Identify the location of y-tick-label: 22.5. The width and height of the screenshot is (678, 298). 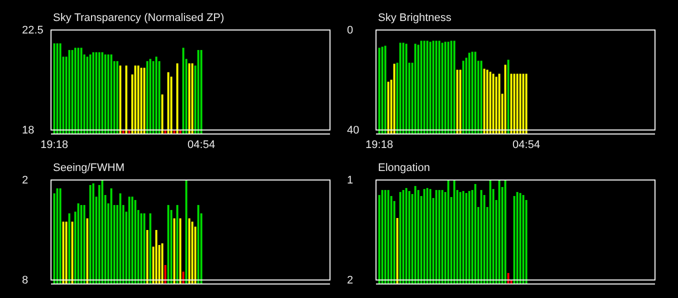
(33, 30).